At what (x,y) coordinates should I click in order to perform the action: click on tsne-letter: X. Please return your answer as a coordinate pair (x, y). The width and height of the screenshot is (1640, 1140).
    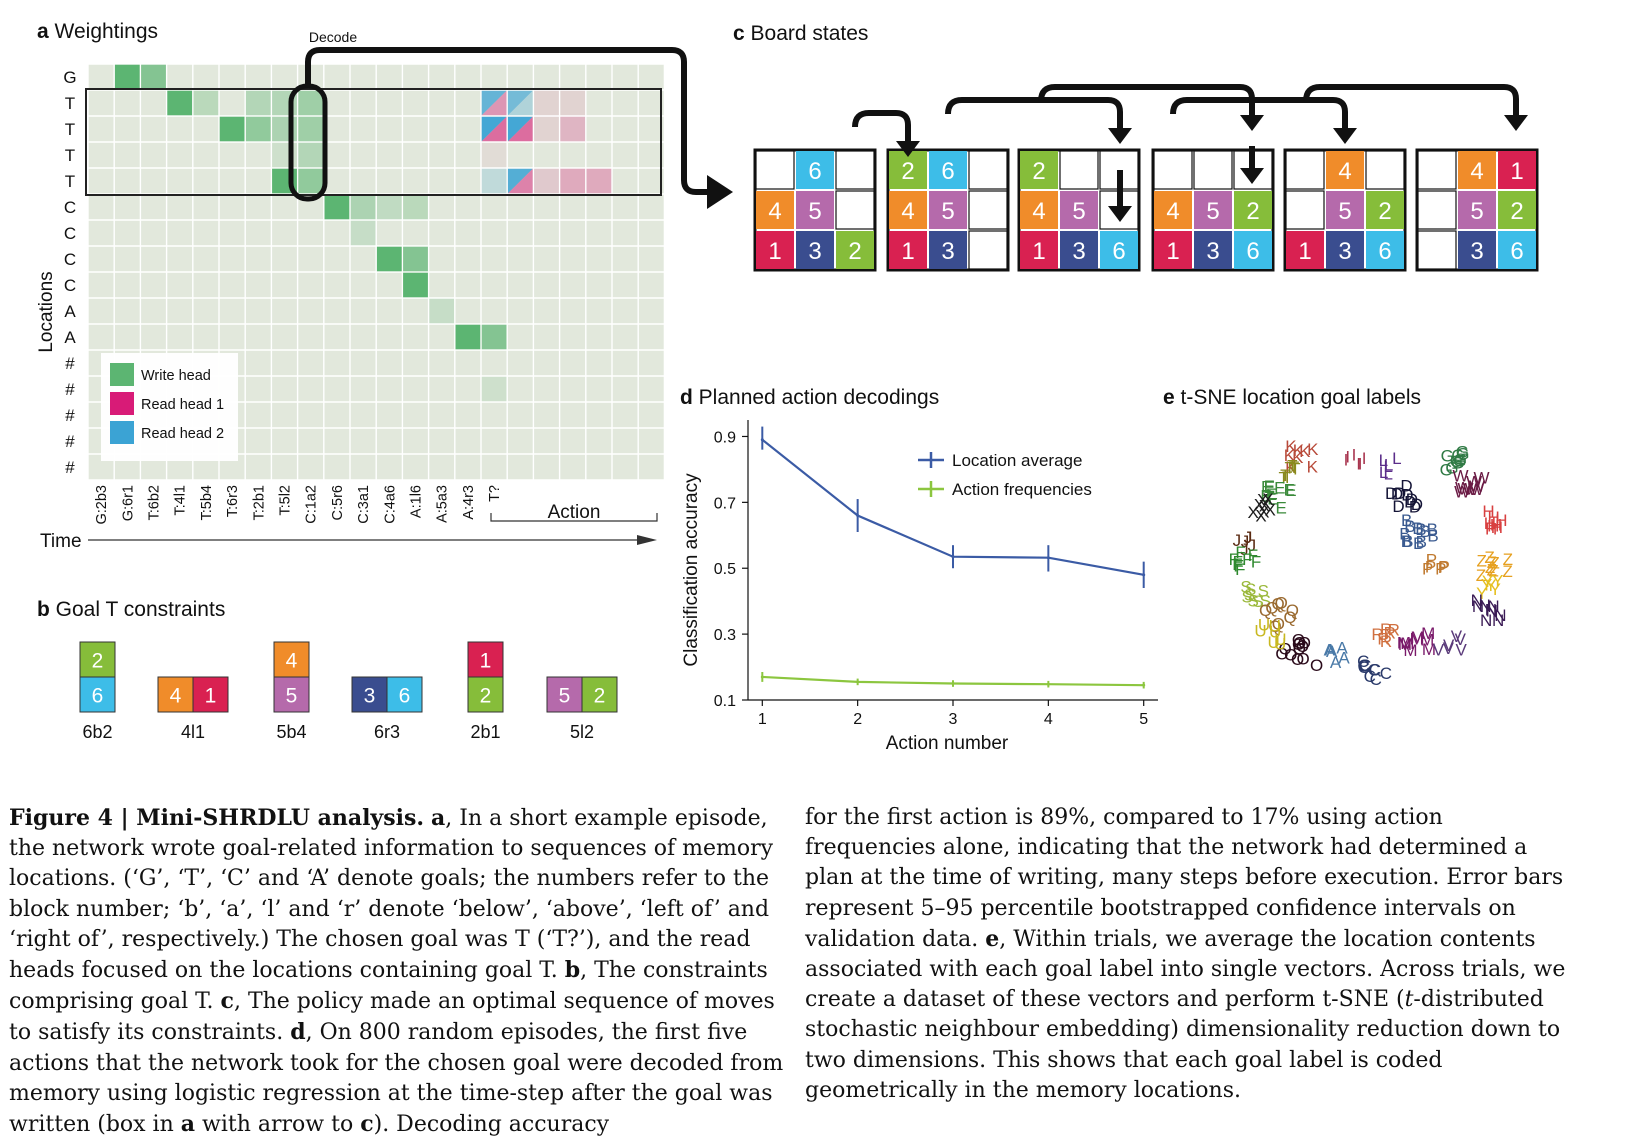
    Looking at the image, I should click on (1260, 515).